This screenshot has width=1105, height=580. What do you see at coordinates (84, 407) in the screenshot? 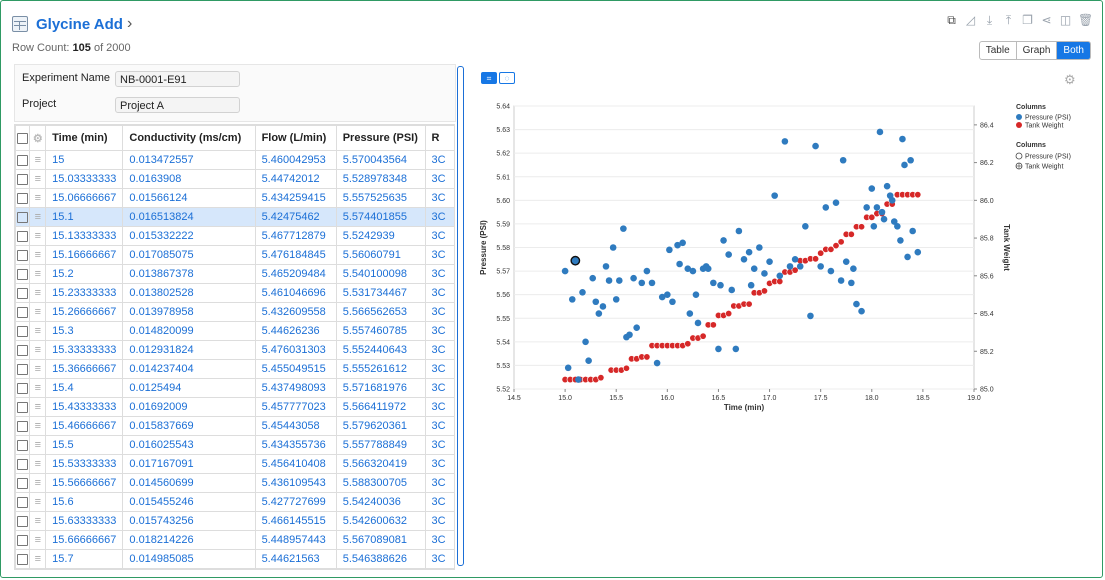
I see `table-cell: 15.43333333` at bounding box center [84, 407].